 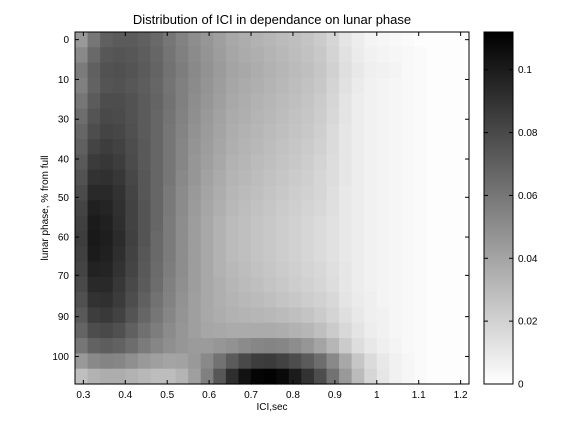 What do you see at coordinates (293, 395) in the screenshot?
I see `x-tick-label: 0.8` at bounding box center [293, 395].